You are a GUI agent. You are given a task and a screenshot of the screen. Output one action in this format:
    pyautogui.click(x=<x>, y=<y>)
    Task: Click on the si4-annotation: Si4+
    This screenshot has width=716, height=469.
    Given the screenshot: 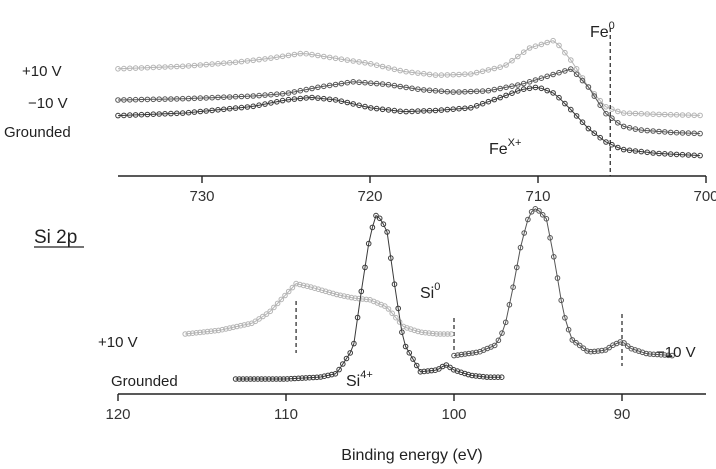 What is the action you would take?
    pyautogui.click(x=359, y=379)
    